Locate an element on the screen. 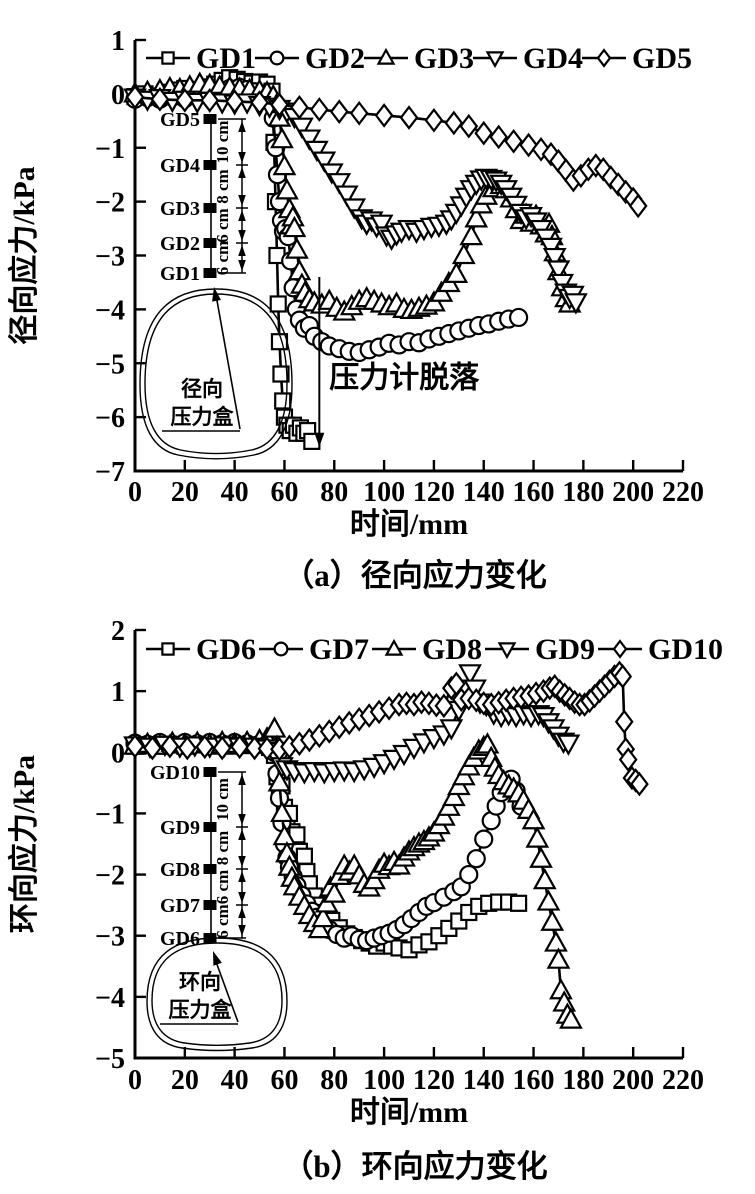 This screenshot has height=1194, width=755. sensor-label-GD9: GD9 is located at coordinates (180, 828).